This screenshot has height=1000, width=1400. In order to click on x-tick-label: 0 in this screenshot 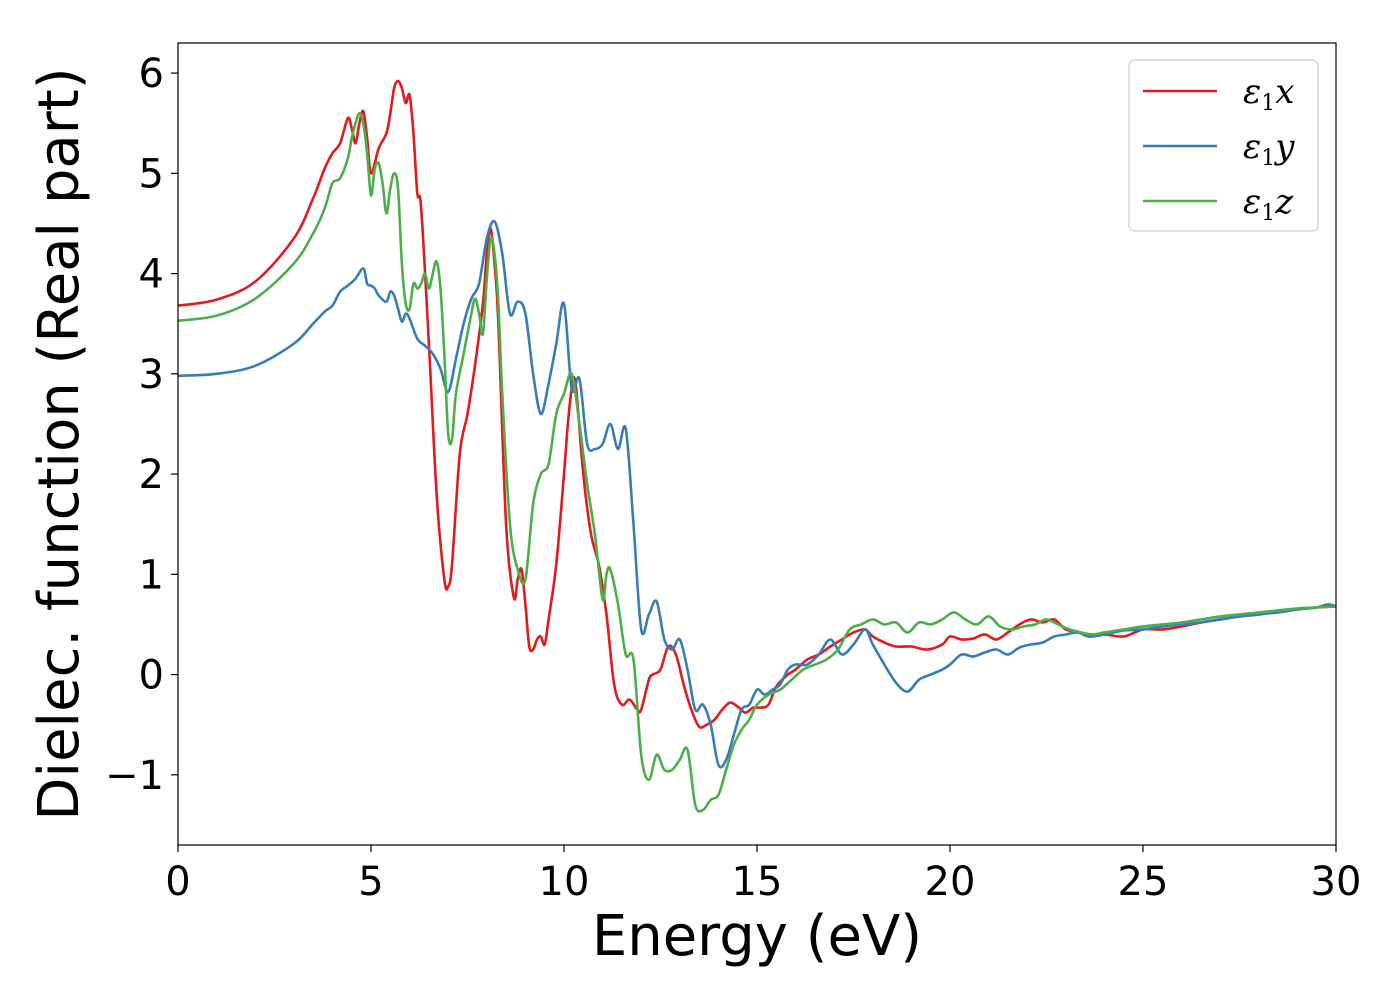, I will do `click(177, 882)`.